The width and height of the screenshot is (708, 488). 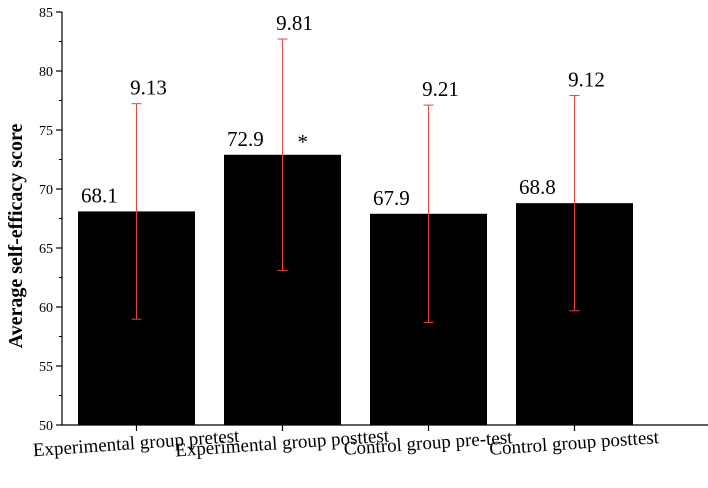 What do you see at coordinates (16, 236) in the screenshot?
I see `y-axis-label: Average self-efficacy score` at bounding box center [16, 236].